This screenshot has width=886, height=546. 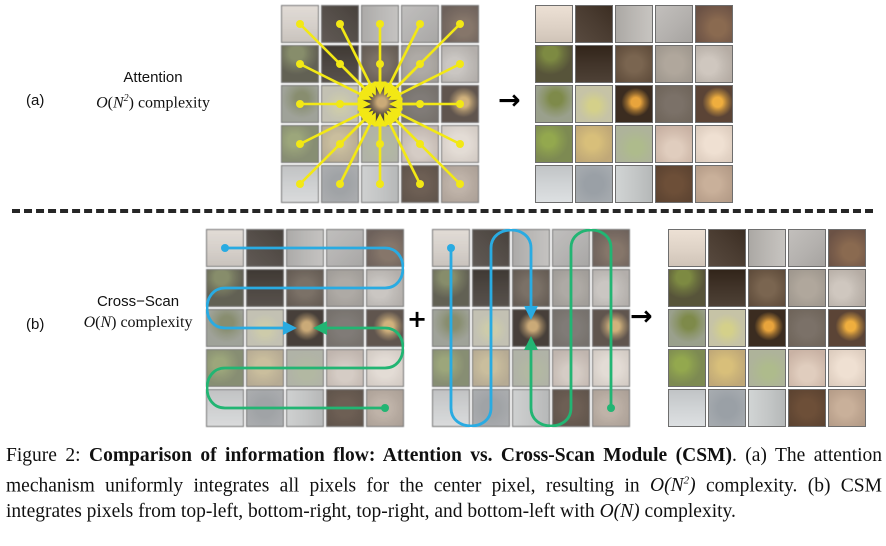 I want to click on attention-input-grid, so click(x=380, y=104).